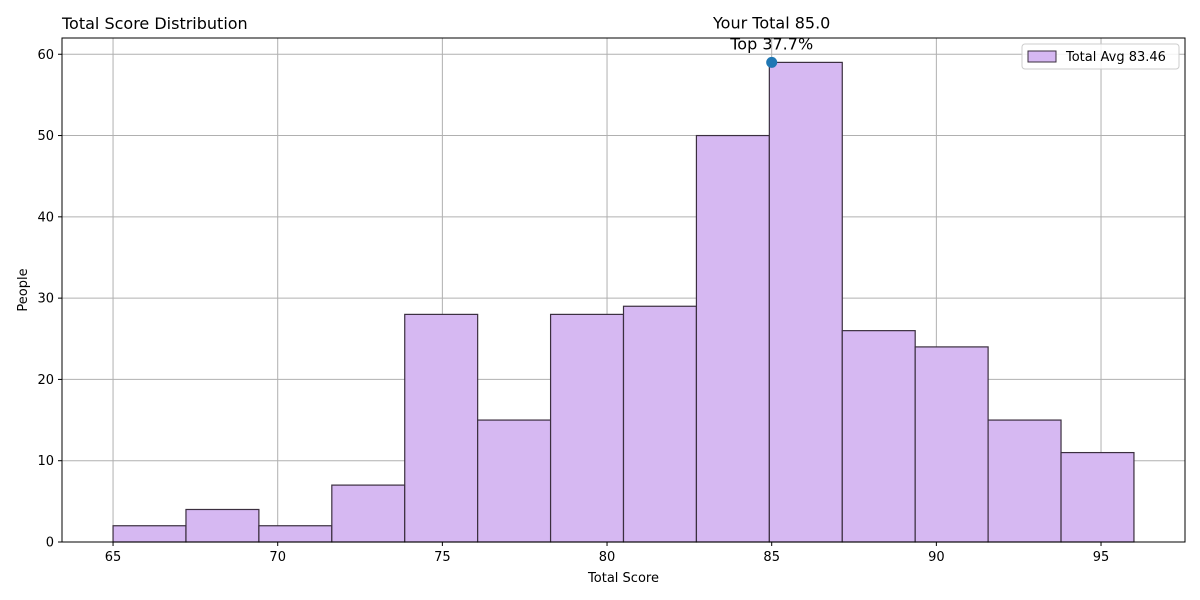 The height and width of the screenshot is (600, 1200). Describe the element at coordinates (45, 461) in the screenshot. I see `y-tick-label: 10` at that location.